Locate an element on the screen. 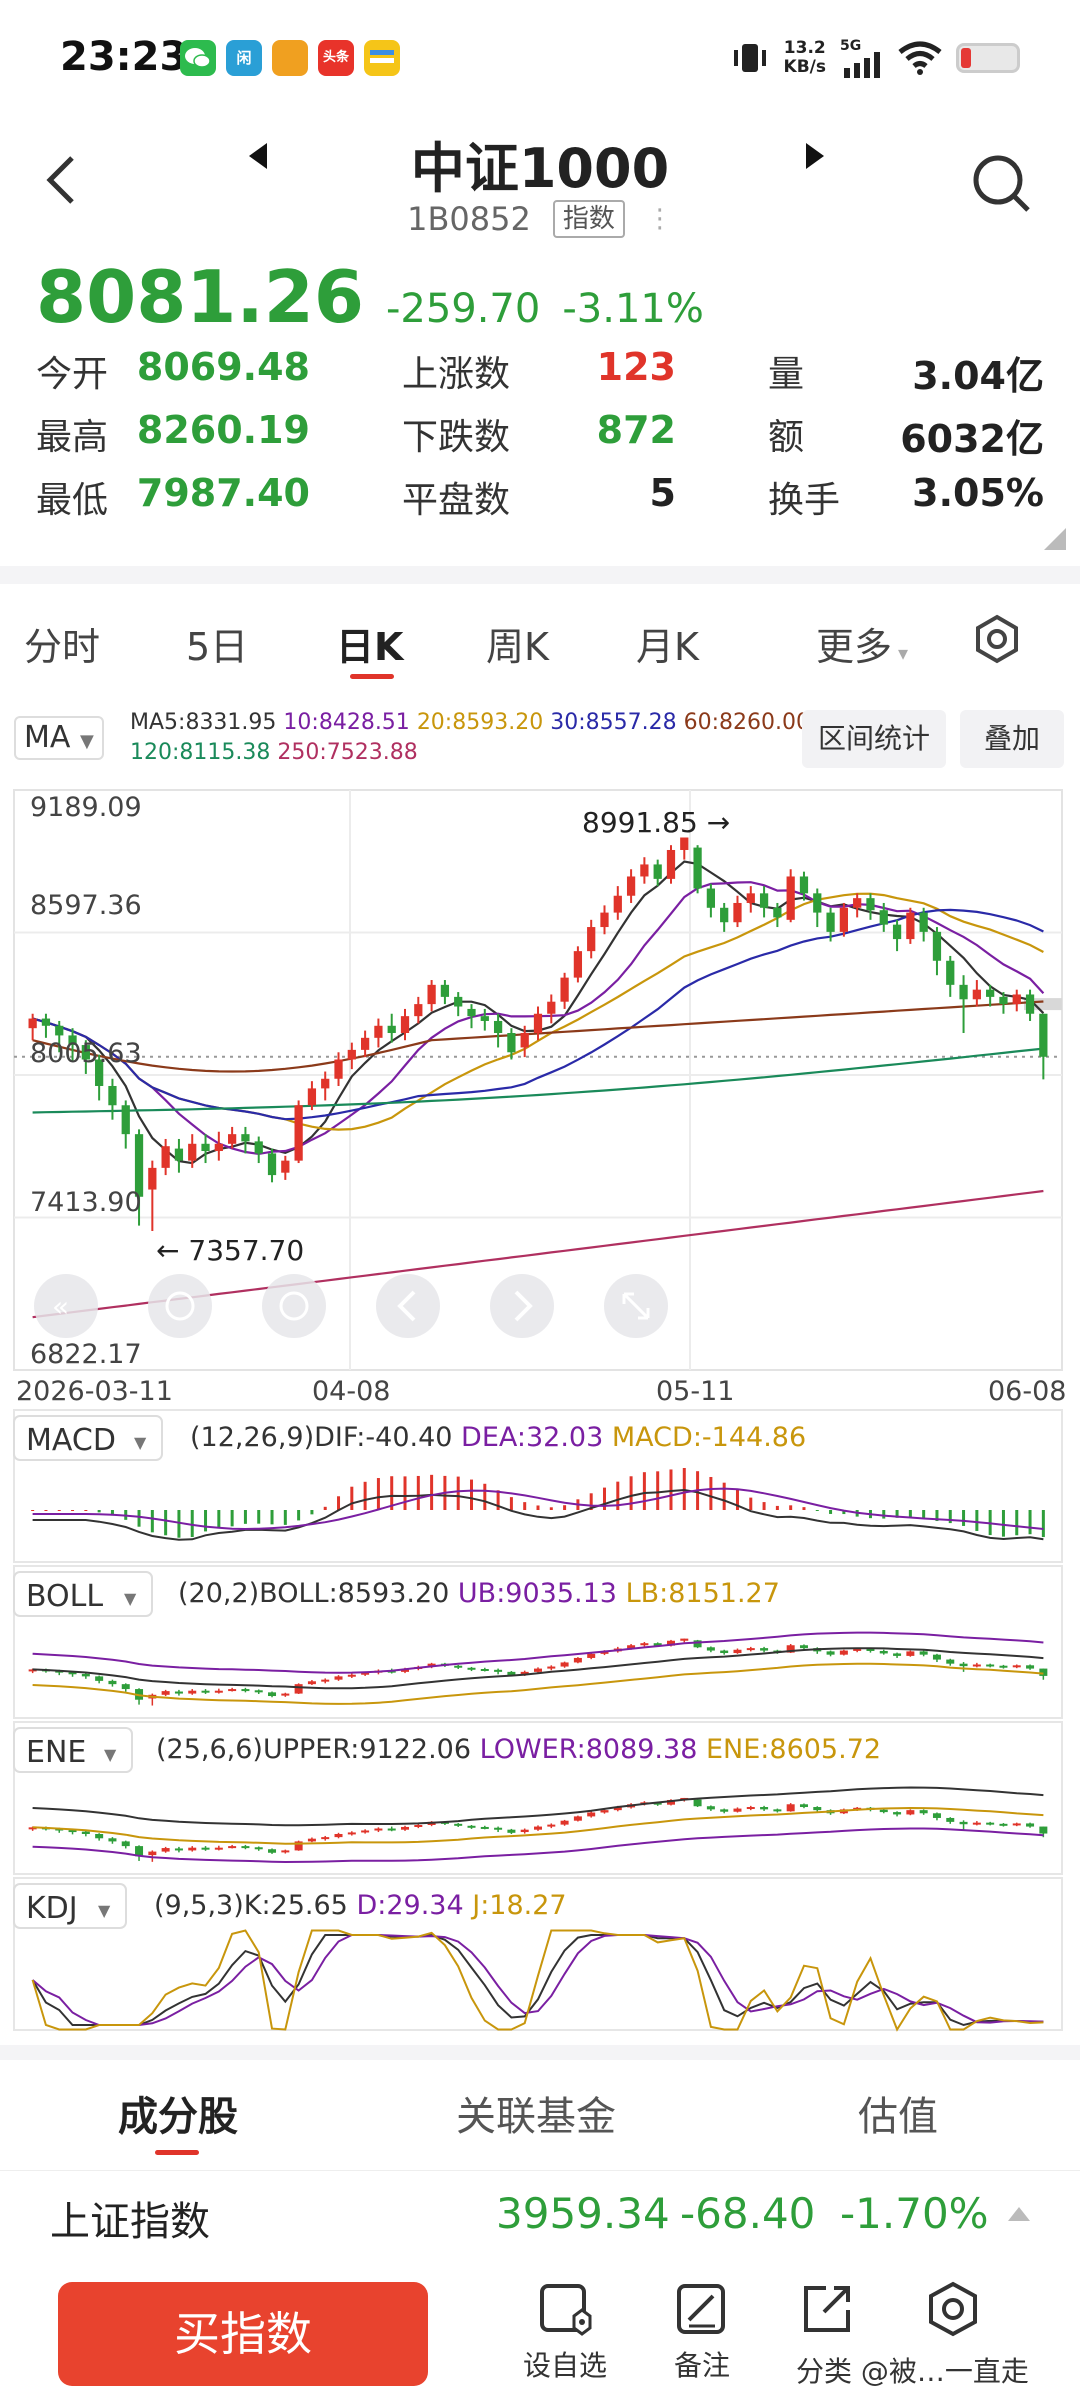  double-chevron-left-icon: « is located at coordinates (60, 1306).